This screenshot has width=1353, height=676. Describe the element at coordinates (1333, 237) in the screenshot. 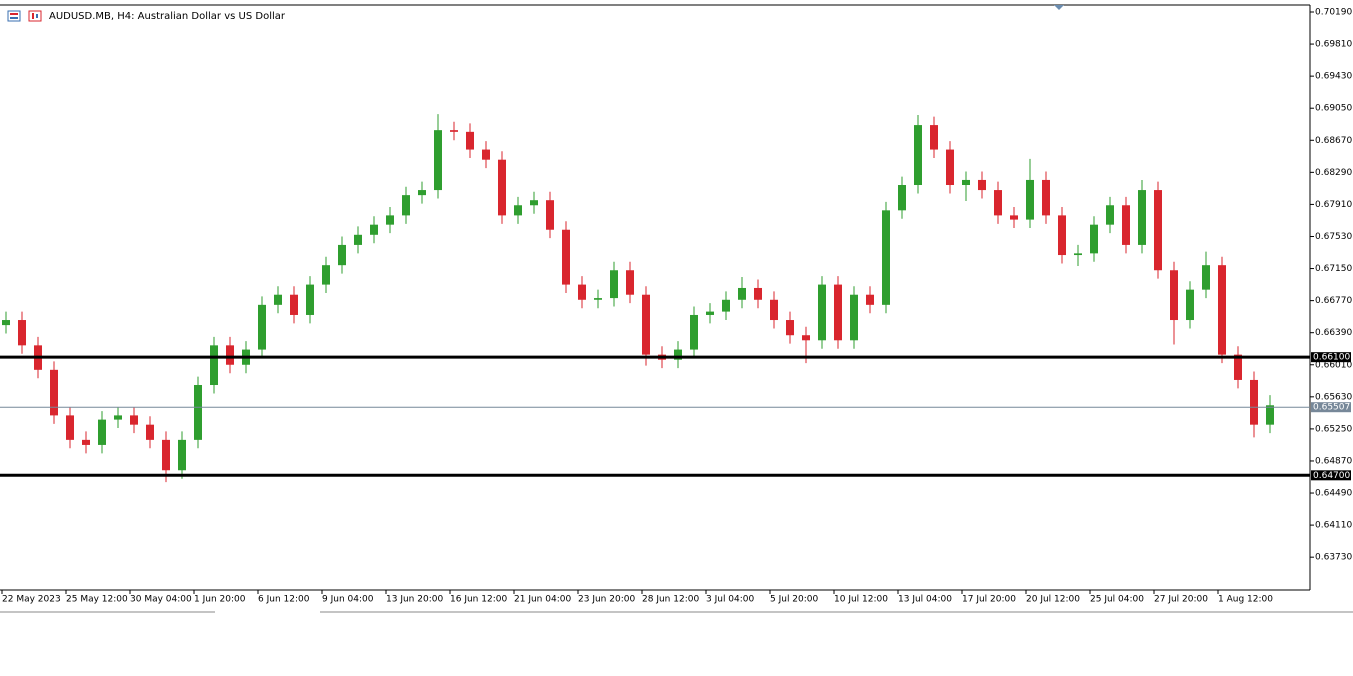

I see `y-tick-label: 0.67530` at that location.